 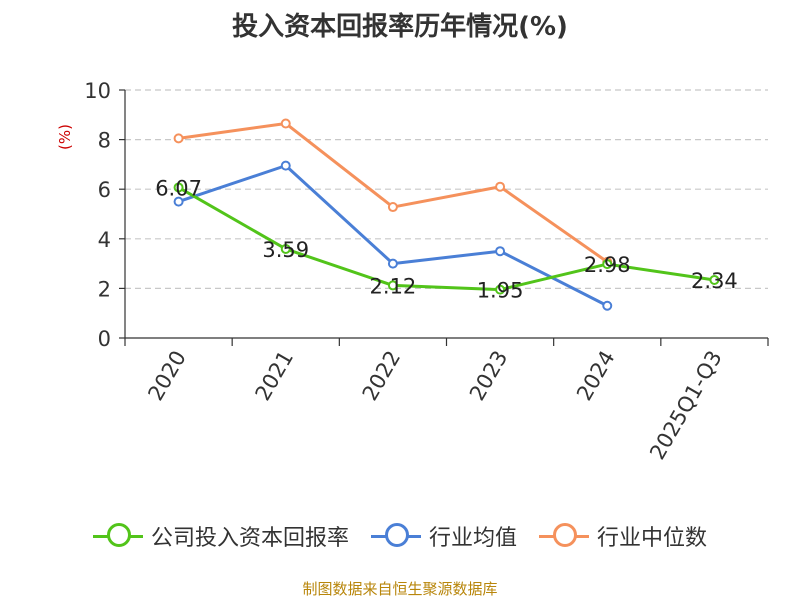 What do you see at coordinates (167, 376) in the screenshot?
I see `x-tick-label: 2020` at bounding box center [167, 376].